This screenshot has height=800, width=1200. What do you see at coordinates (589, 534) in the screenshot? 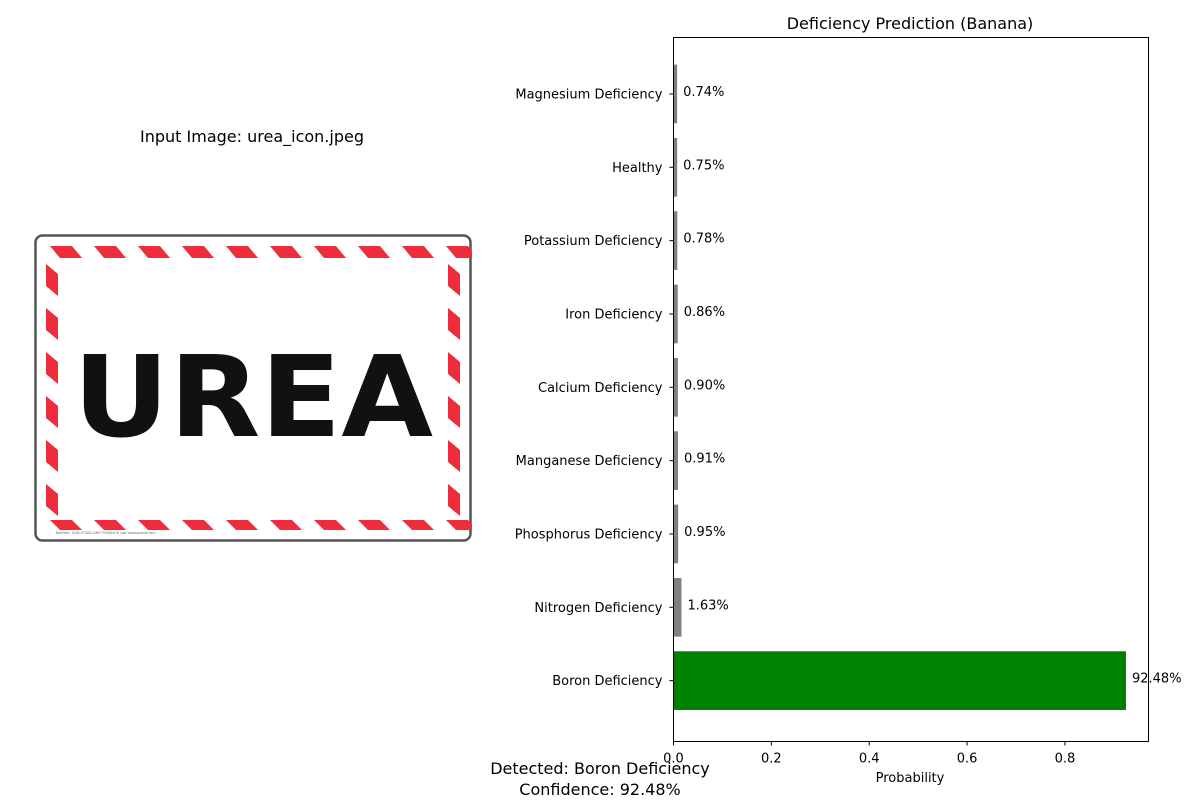
I see `y-tick-label: Phosphorus Deficiency` at bounding box center [589, 534].